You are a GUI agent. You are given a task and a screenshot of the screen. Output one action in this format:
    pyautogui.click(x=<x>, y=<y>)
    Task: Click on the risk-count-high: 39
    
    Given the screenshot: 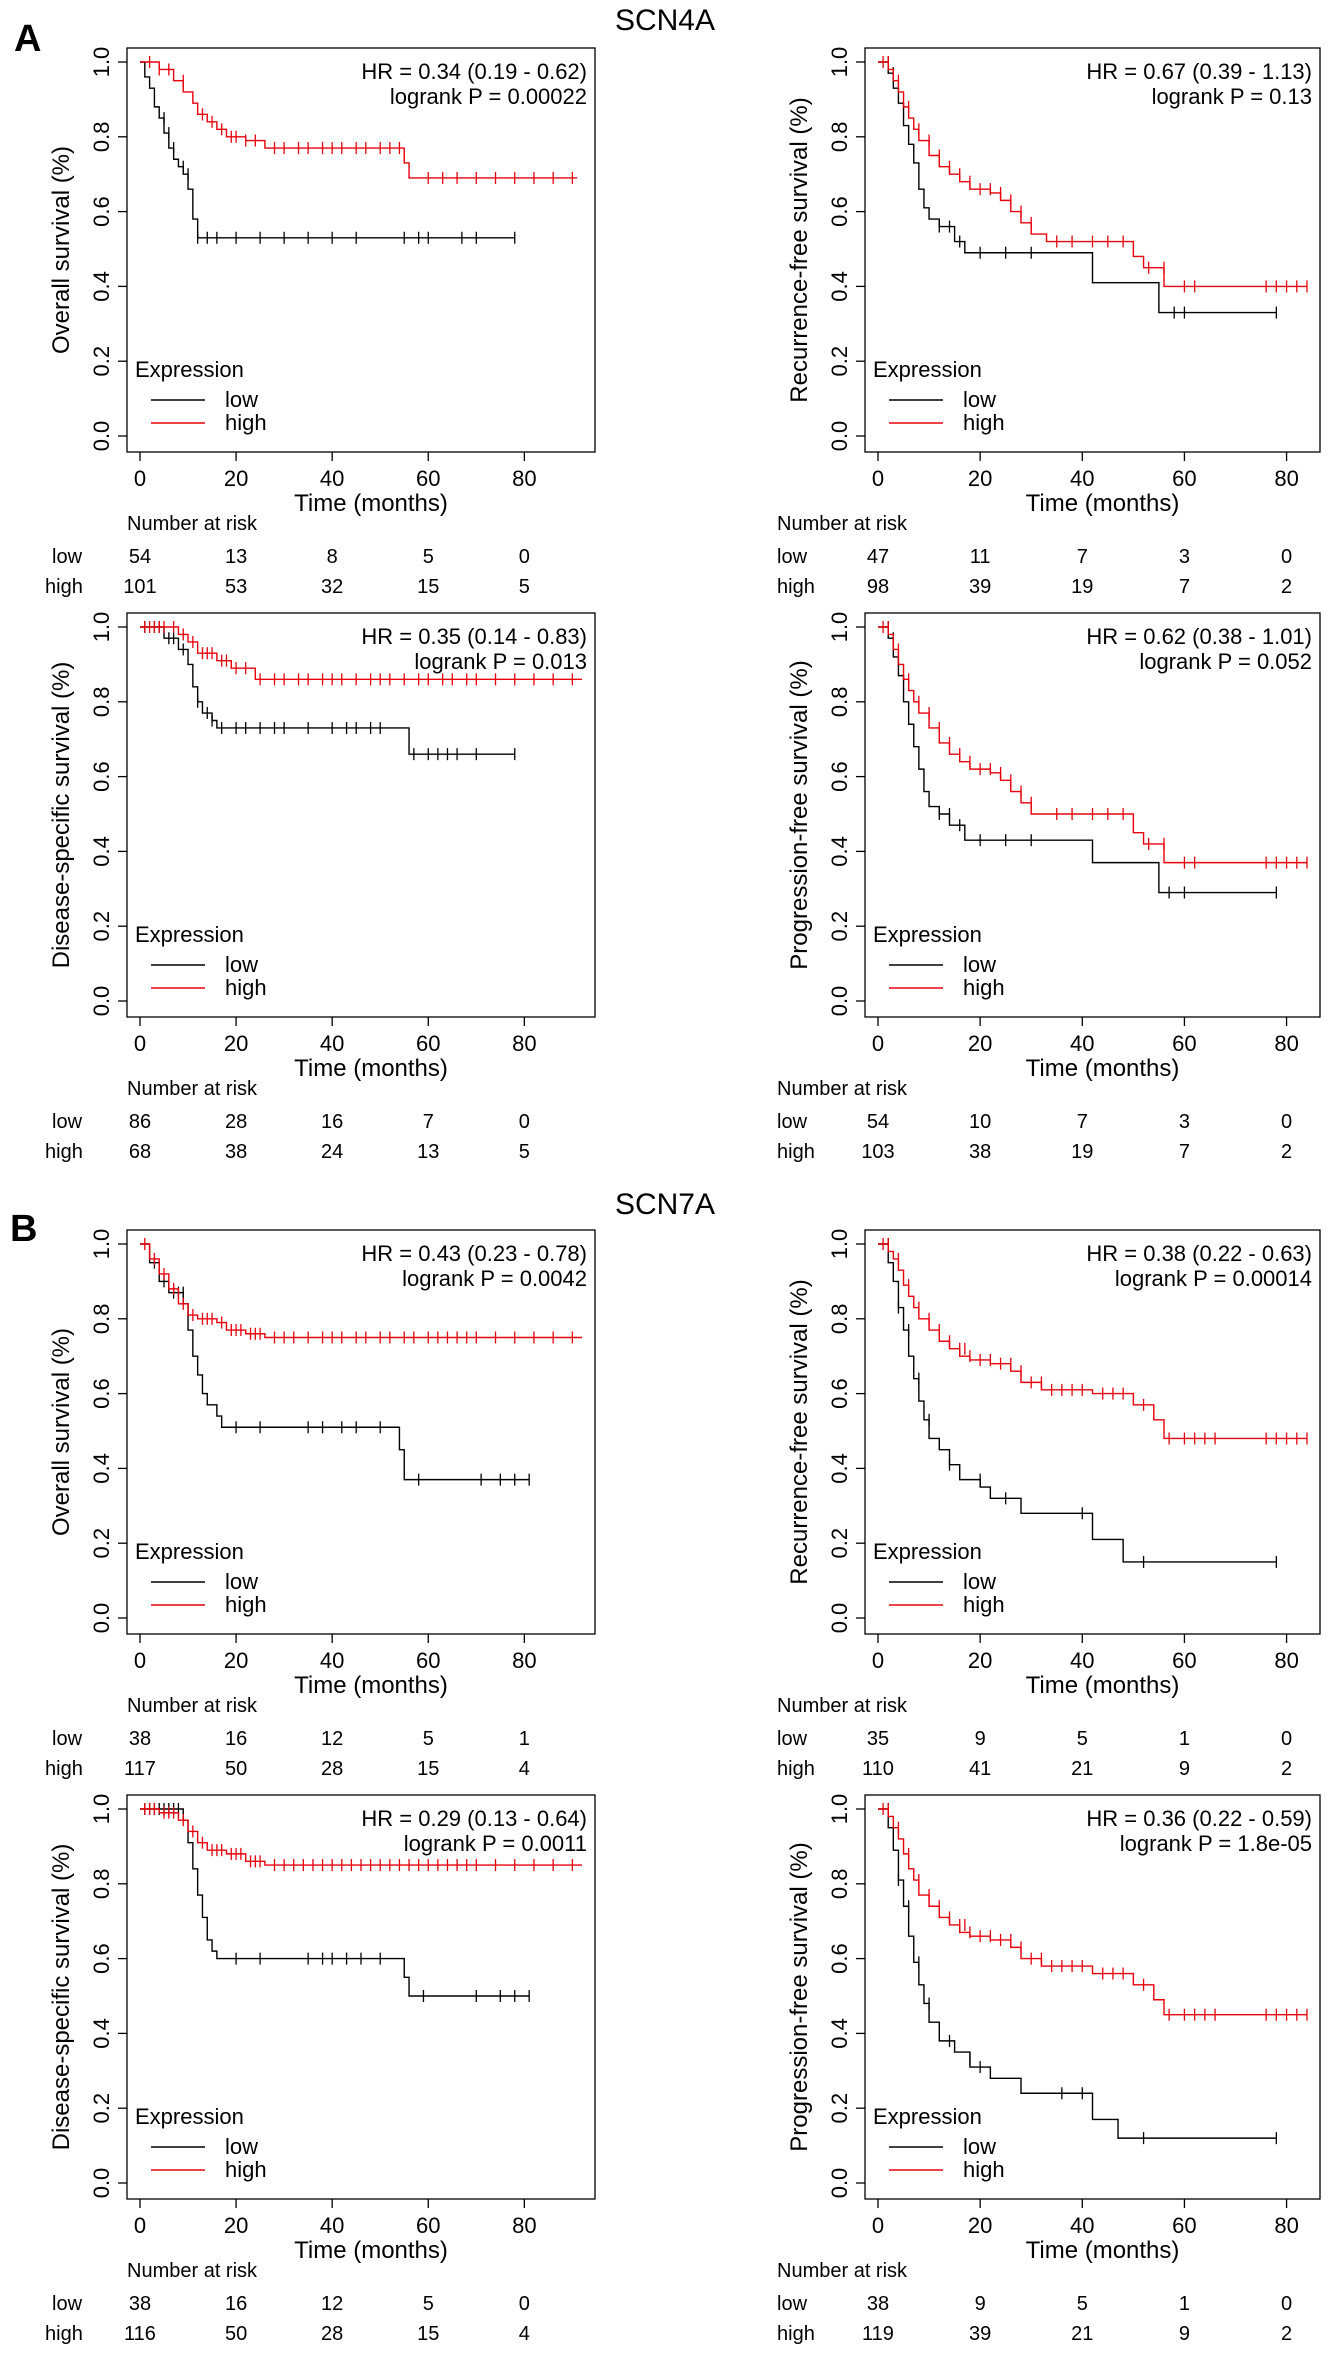 What is the action you would take?
    pyautogui.click(x=980, y=2334)
    